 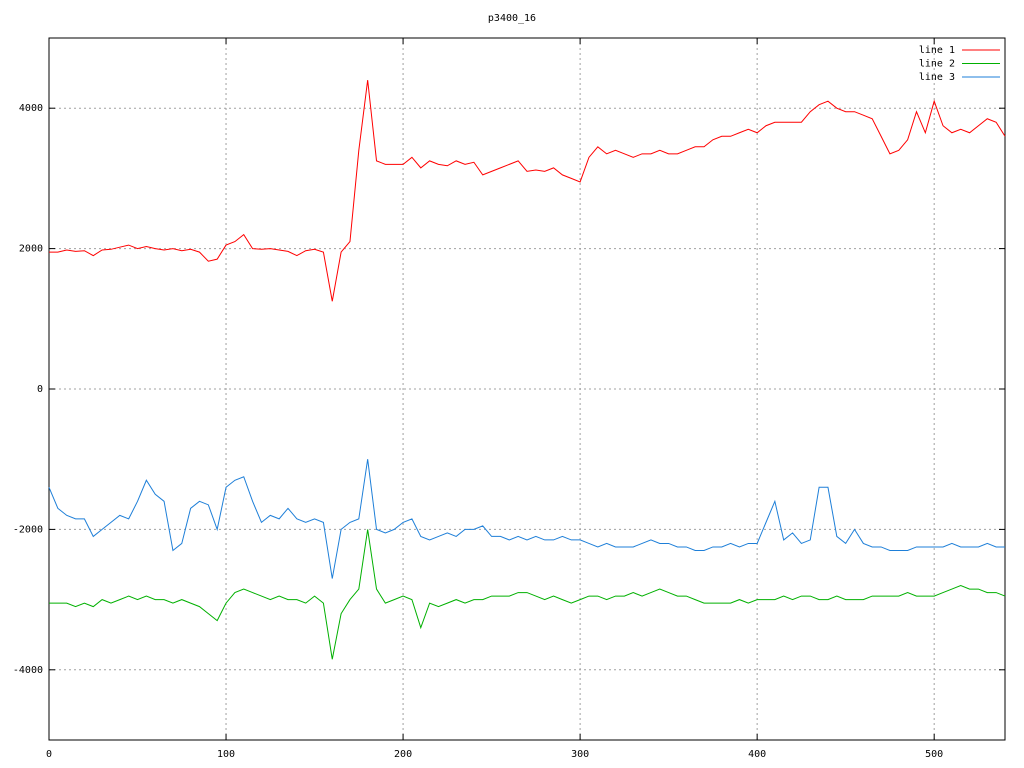 What do you see at coordinates (937, 50) in the screenshot?
I see `legend-label: line 1` at bounding box center [937, 50].